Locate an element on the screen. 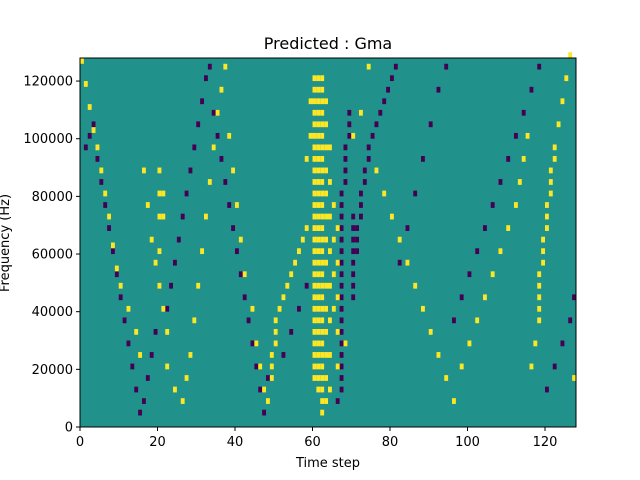 Image resolution: width=640 pixels, height=480 pixels. x-tick-label: 40 is located at coordinates (235, 442).